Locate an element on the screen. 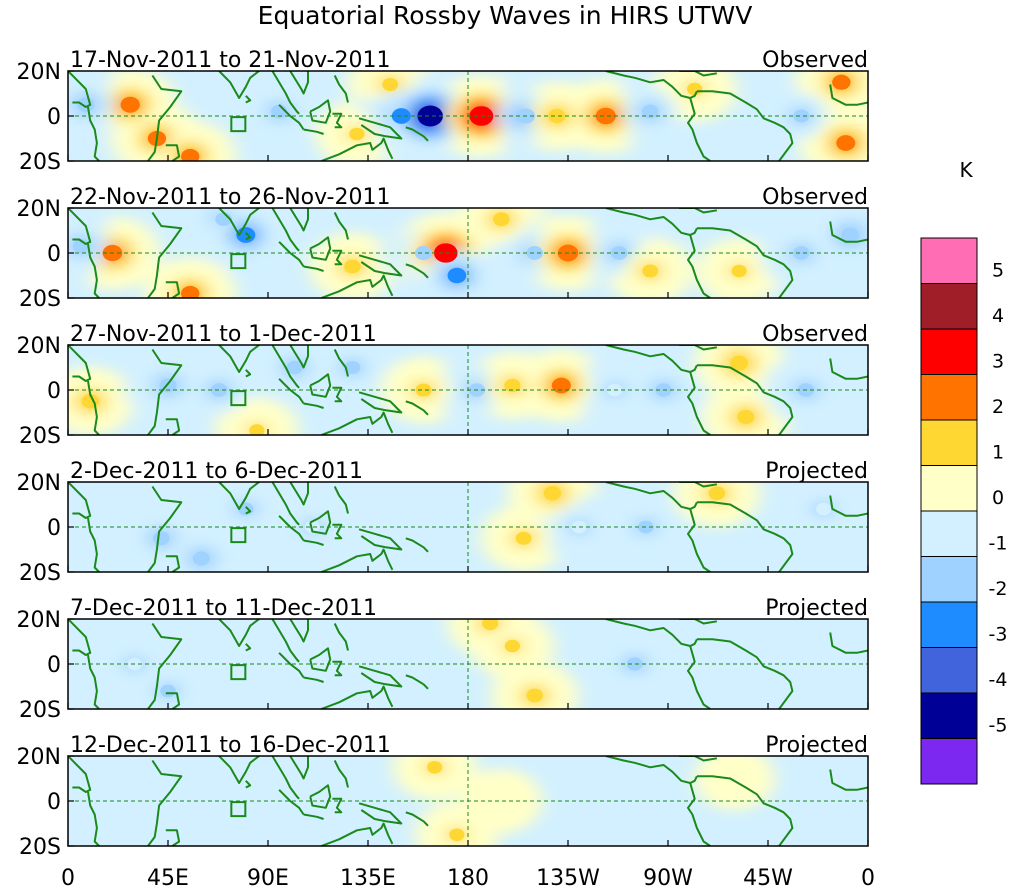 The width and height of the screenshot is (1015, 890). panel-3: 20N 0 20S 27-Nov-2011 to 1-Dec-2011 Observed is located at coordinates (443, 385).